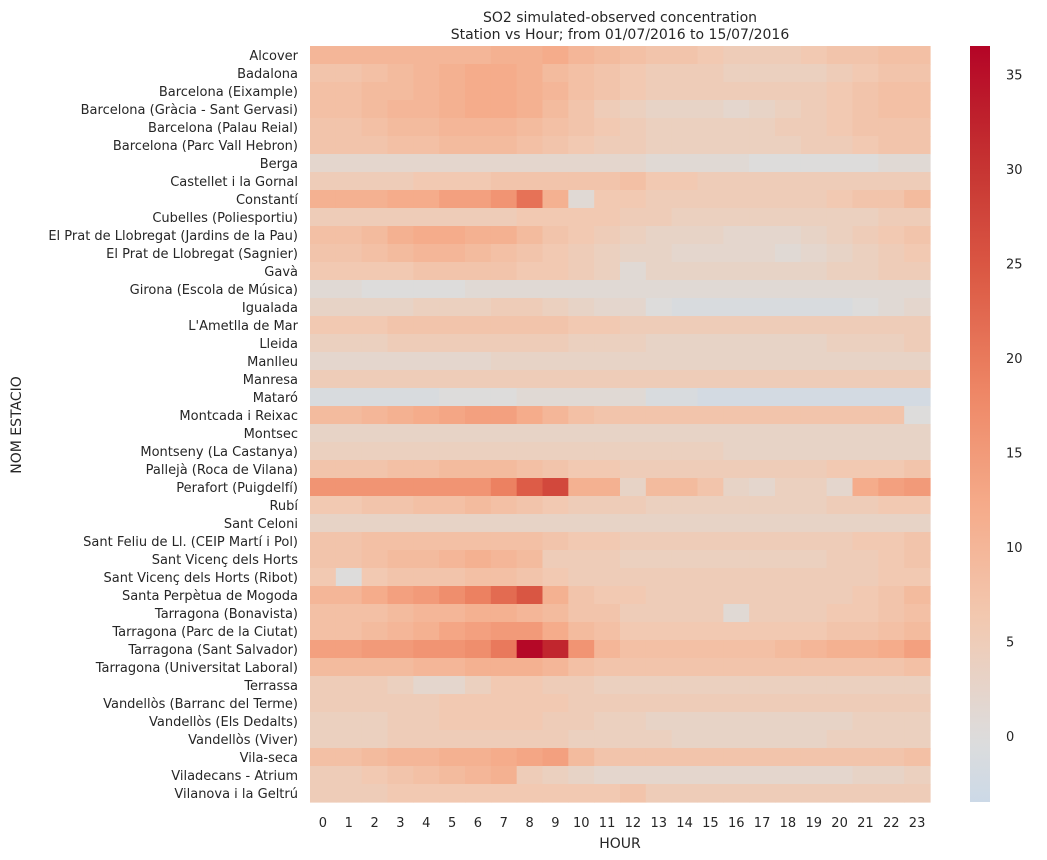  What do you see at coordinates (323, 823) in the screenshot?
I see `hour-label: 0` at bounding box center [323, 823].